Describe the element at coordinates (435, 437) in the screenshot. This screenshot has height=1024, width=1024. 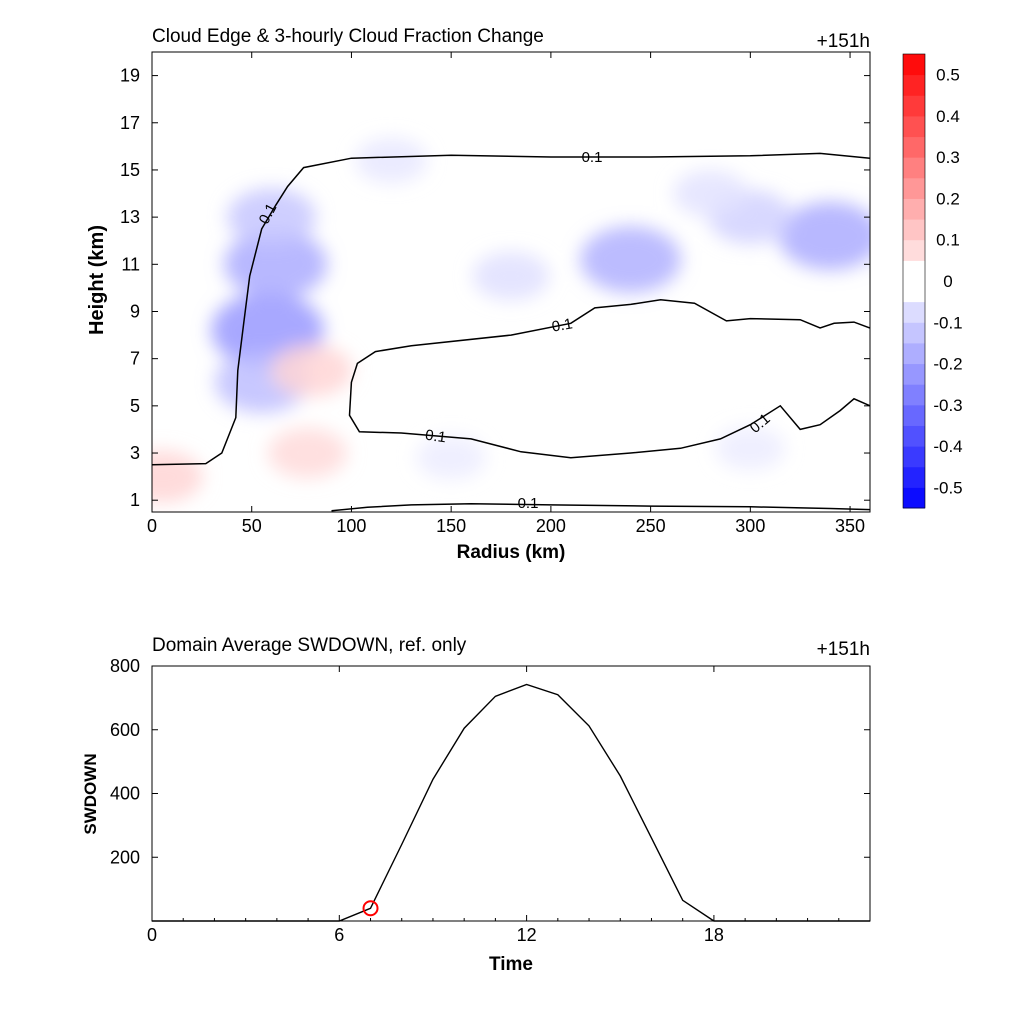
I see `contour-label-4: 0.1` at that location.